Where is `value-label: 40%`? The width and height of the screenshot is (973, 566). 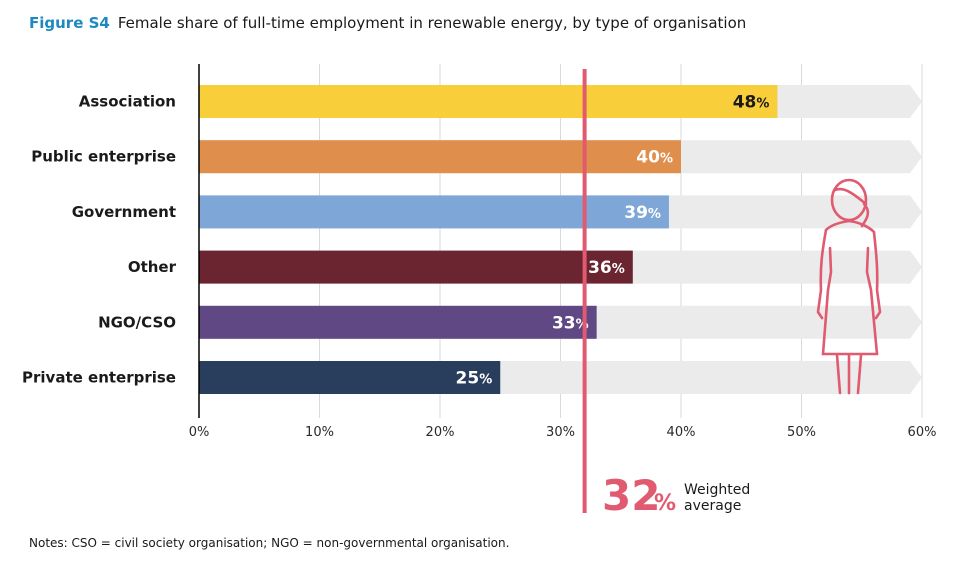
value-label: 40% is located at coordinates (654, 158).